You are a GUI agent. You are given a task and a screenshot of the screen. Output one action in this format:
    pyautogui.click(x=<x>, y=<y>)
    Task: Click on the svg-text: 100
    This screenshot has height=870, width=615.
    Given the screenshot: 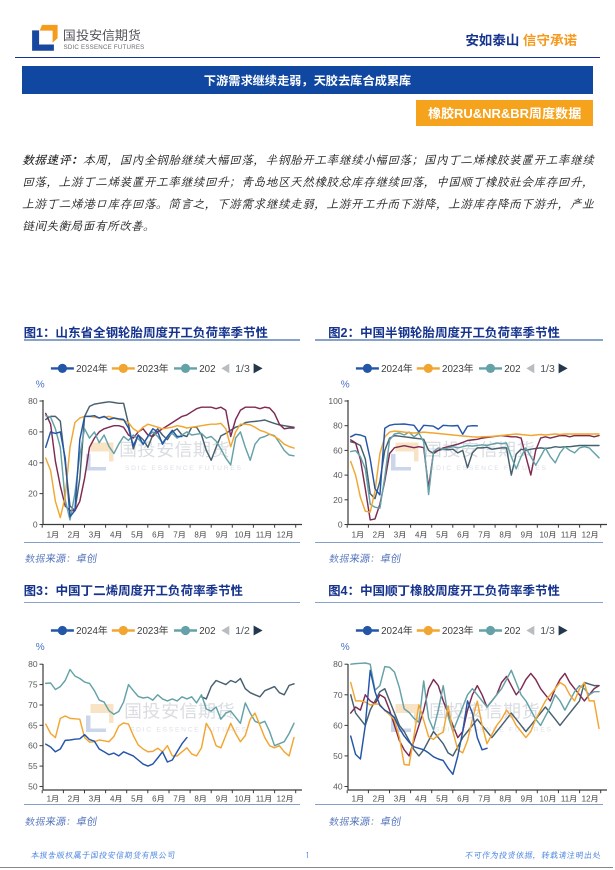 What is the action you would take?
    pyautogui.click(x=335, y=401)
    